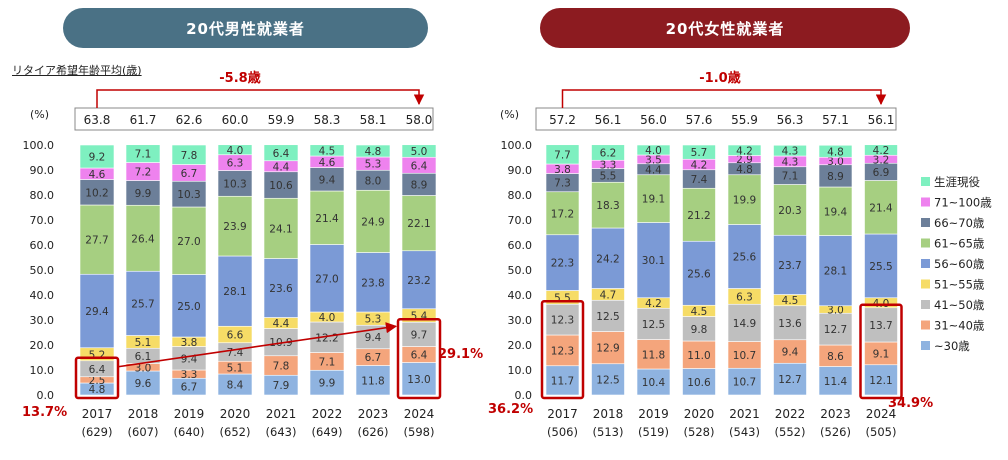 The width and height of the screenshot is (1008, 460). Describe the element at coordinates (744, 120) in the screenshot. I see `female-retirement-age: 55.9` at that location.